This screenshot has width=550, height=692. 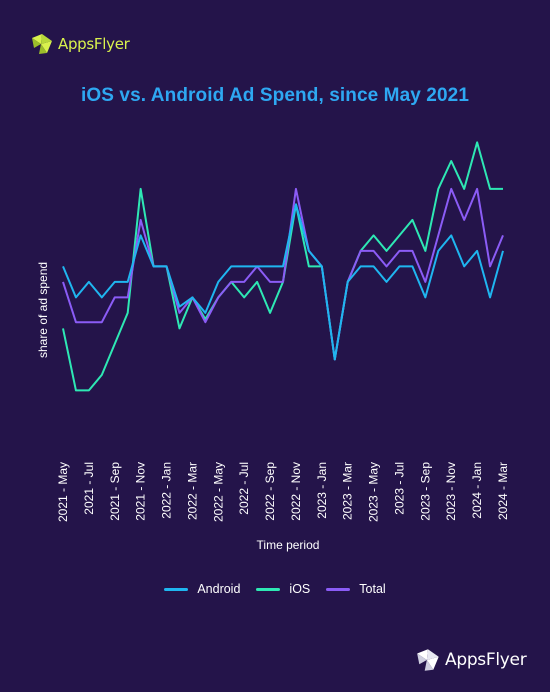 What do you see at coordinates (63, 492) in the screenshot?
I see `x-tick-label: 2021 - May` at bounding box center [63, 492].